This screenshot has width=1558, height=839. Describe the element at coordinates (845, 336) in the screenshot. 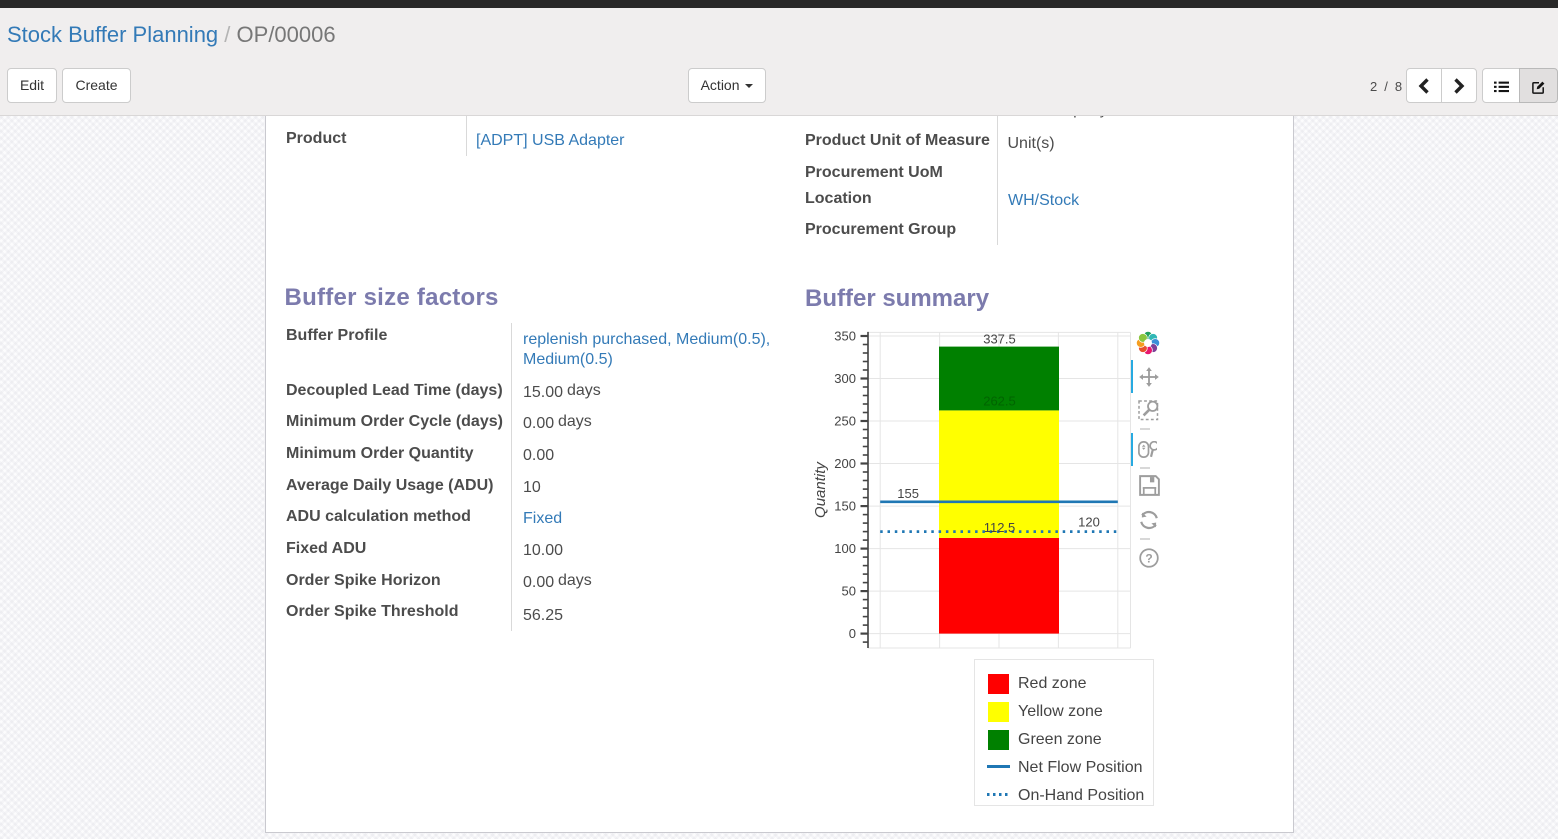

I see `svg-text: 350` at that location.